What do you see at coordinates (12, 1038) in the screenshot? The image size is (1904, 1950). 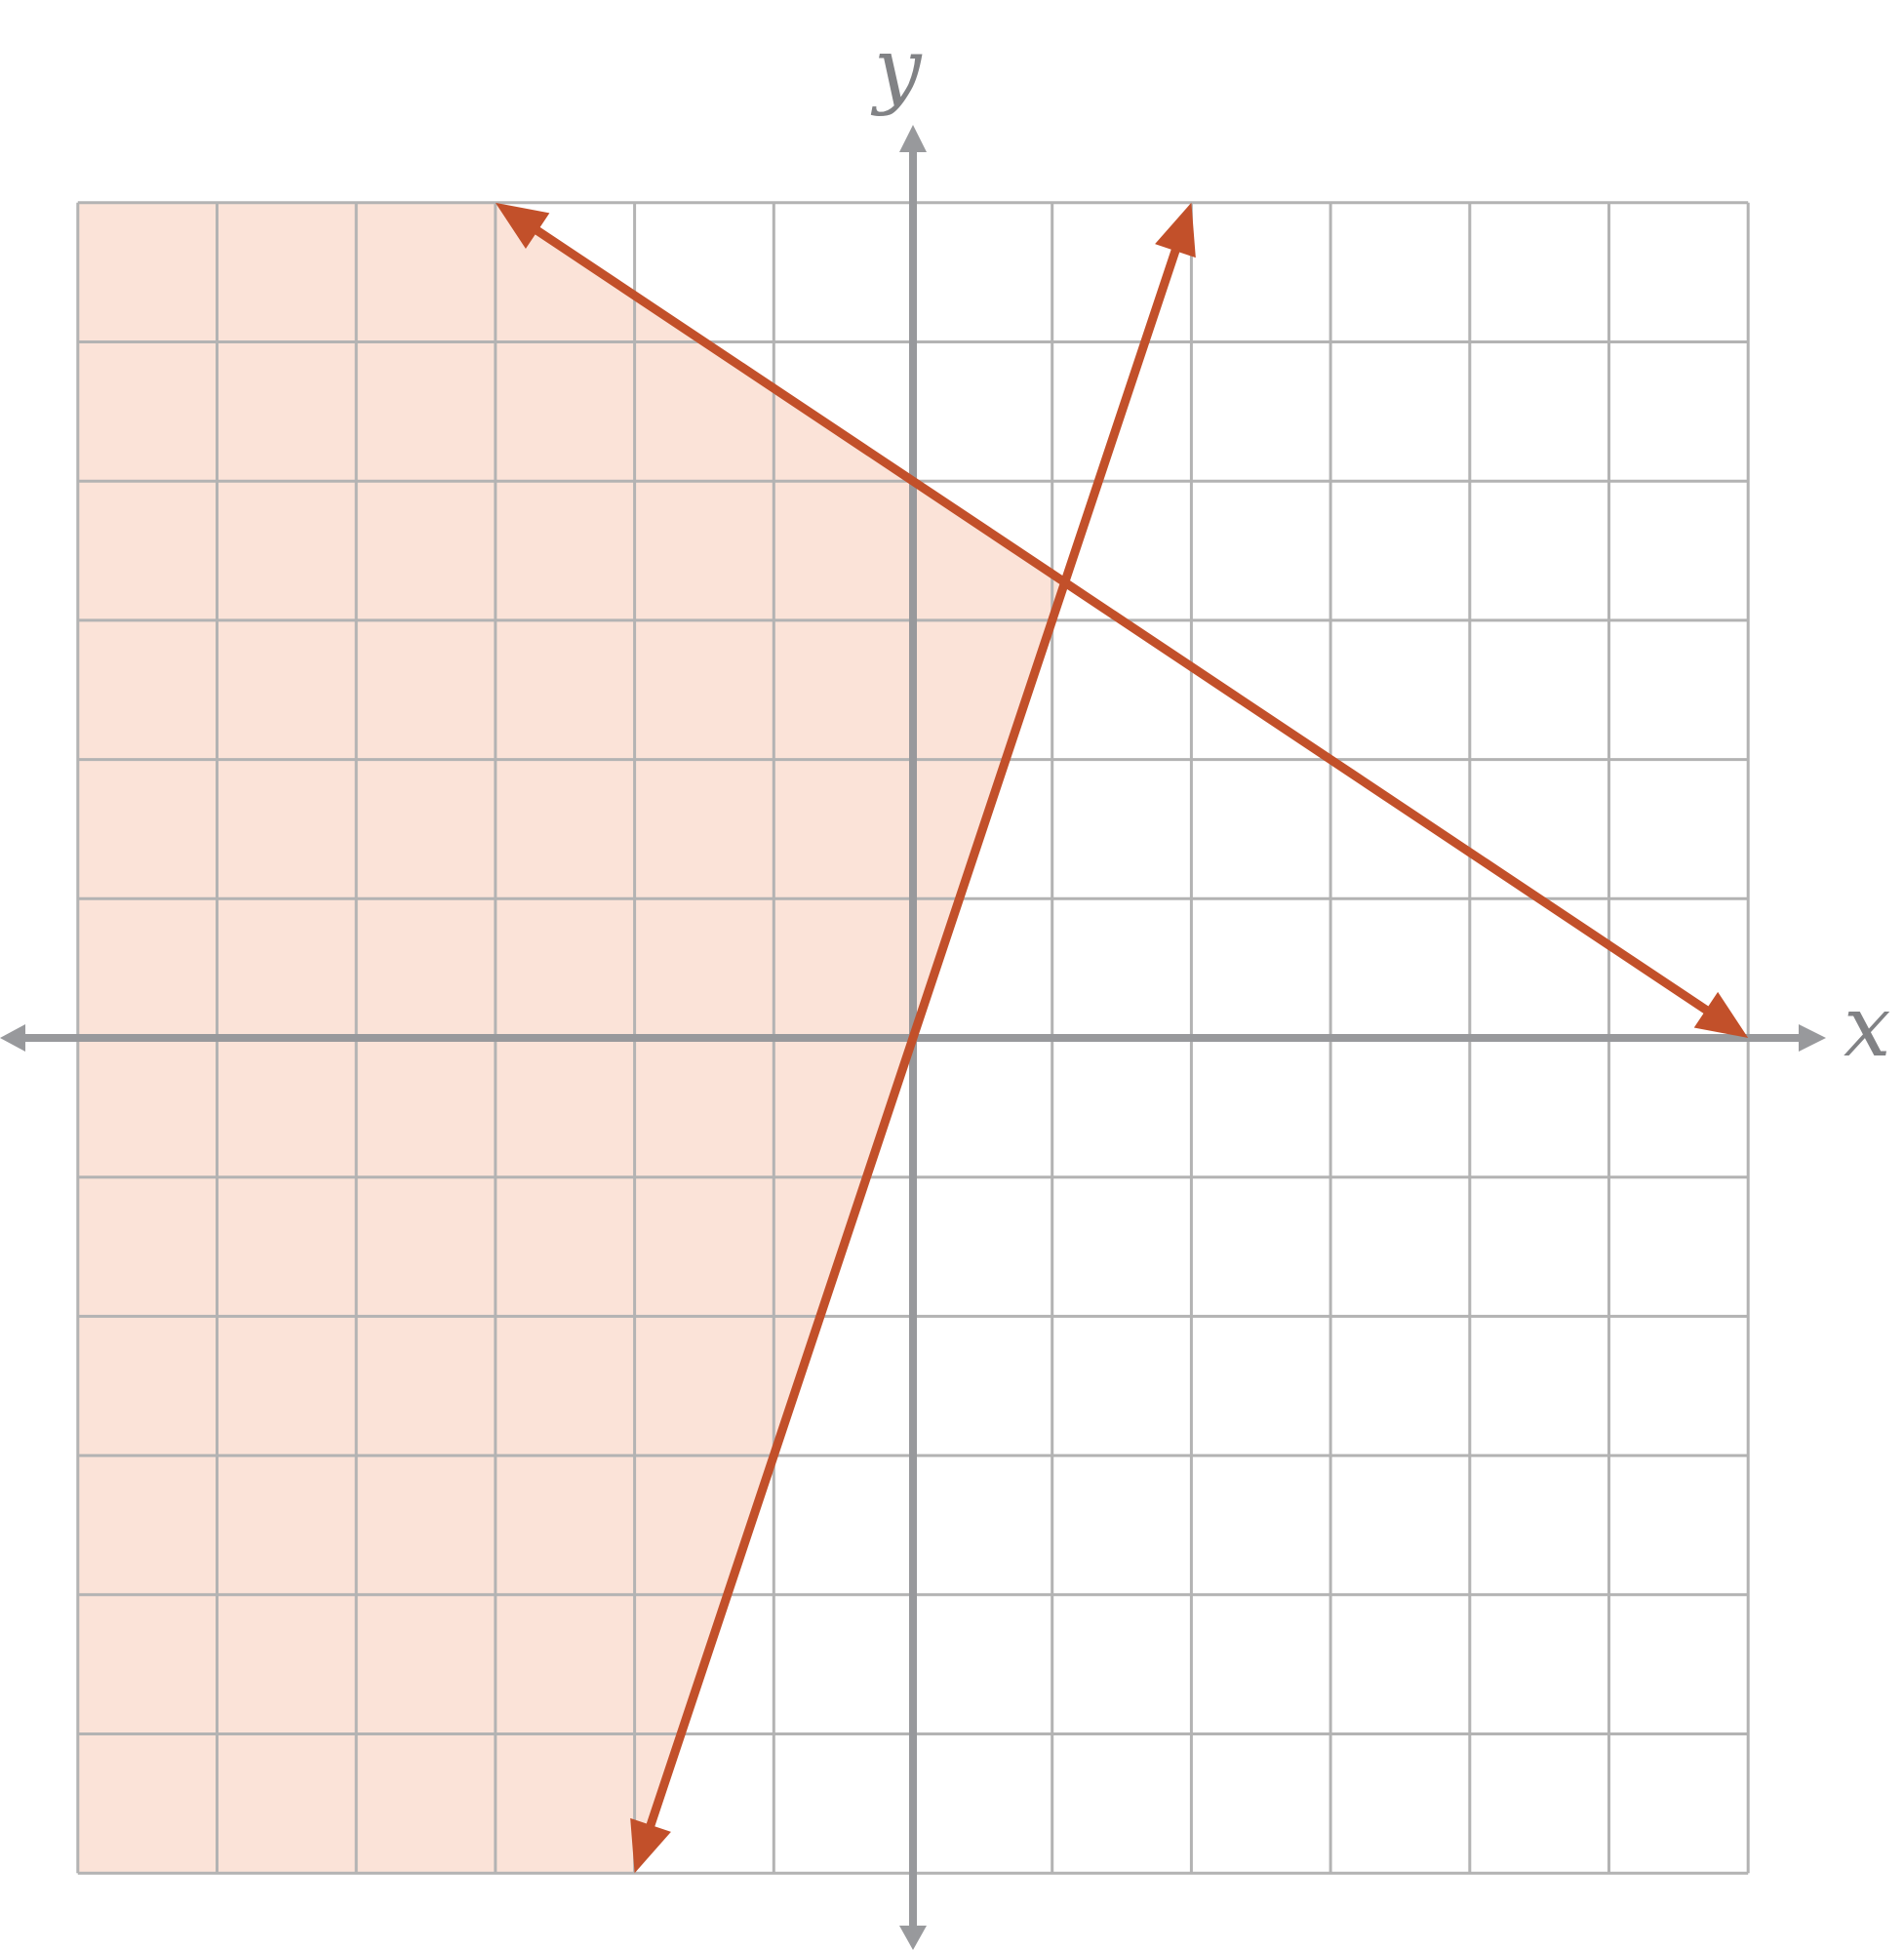 I see `x-axis-left-arrow` at bounding box center [12, 1038].